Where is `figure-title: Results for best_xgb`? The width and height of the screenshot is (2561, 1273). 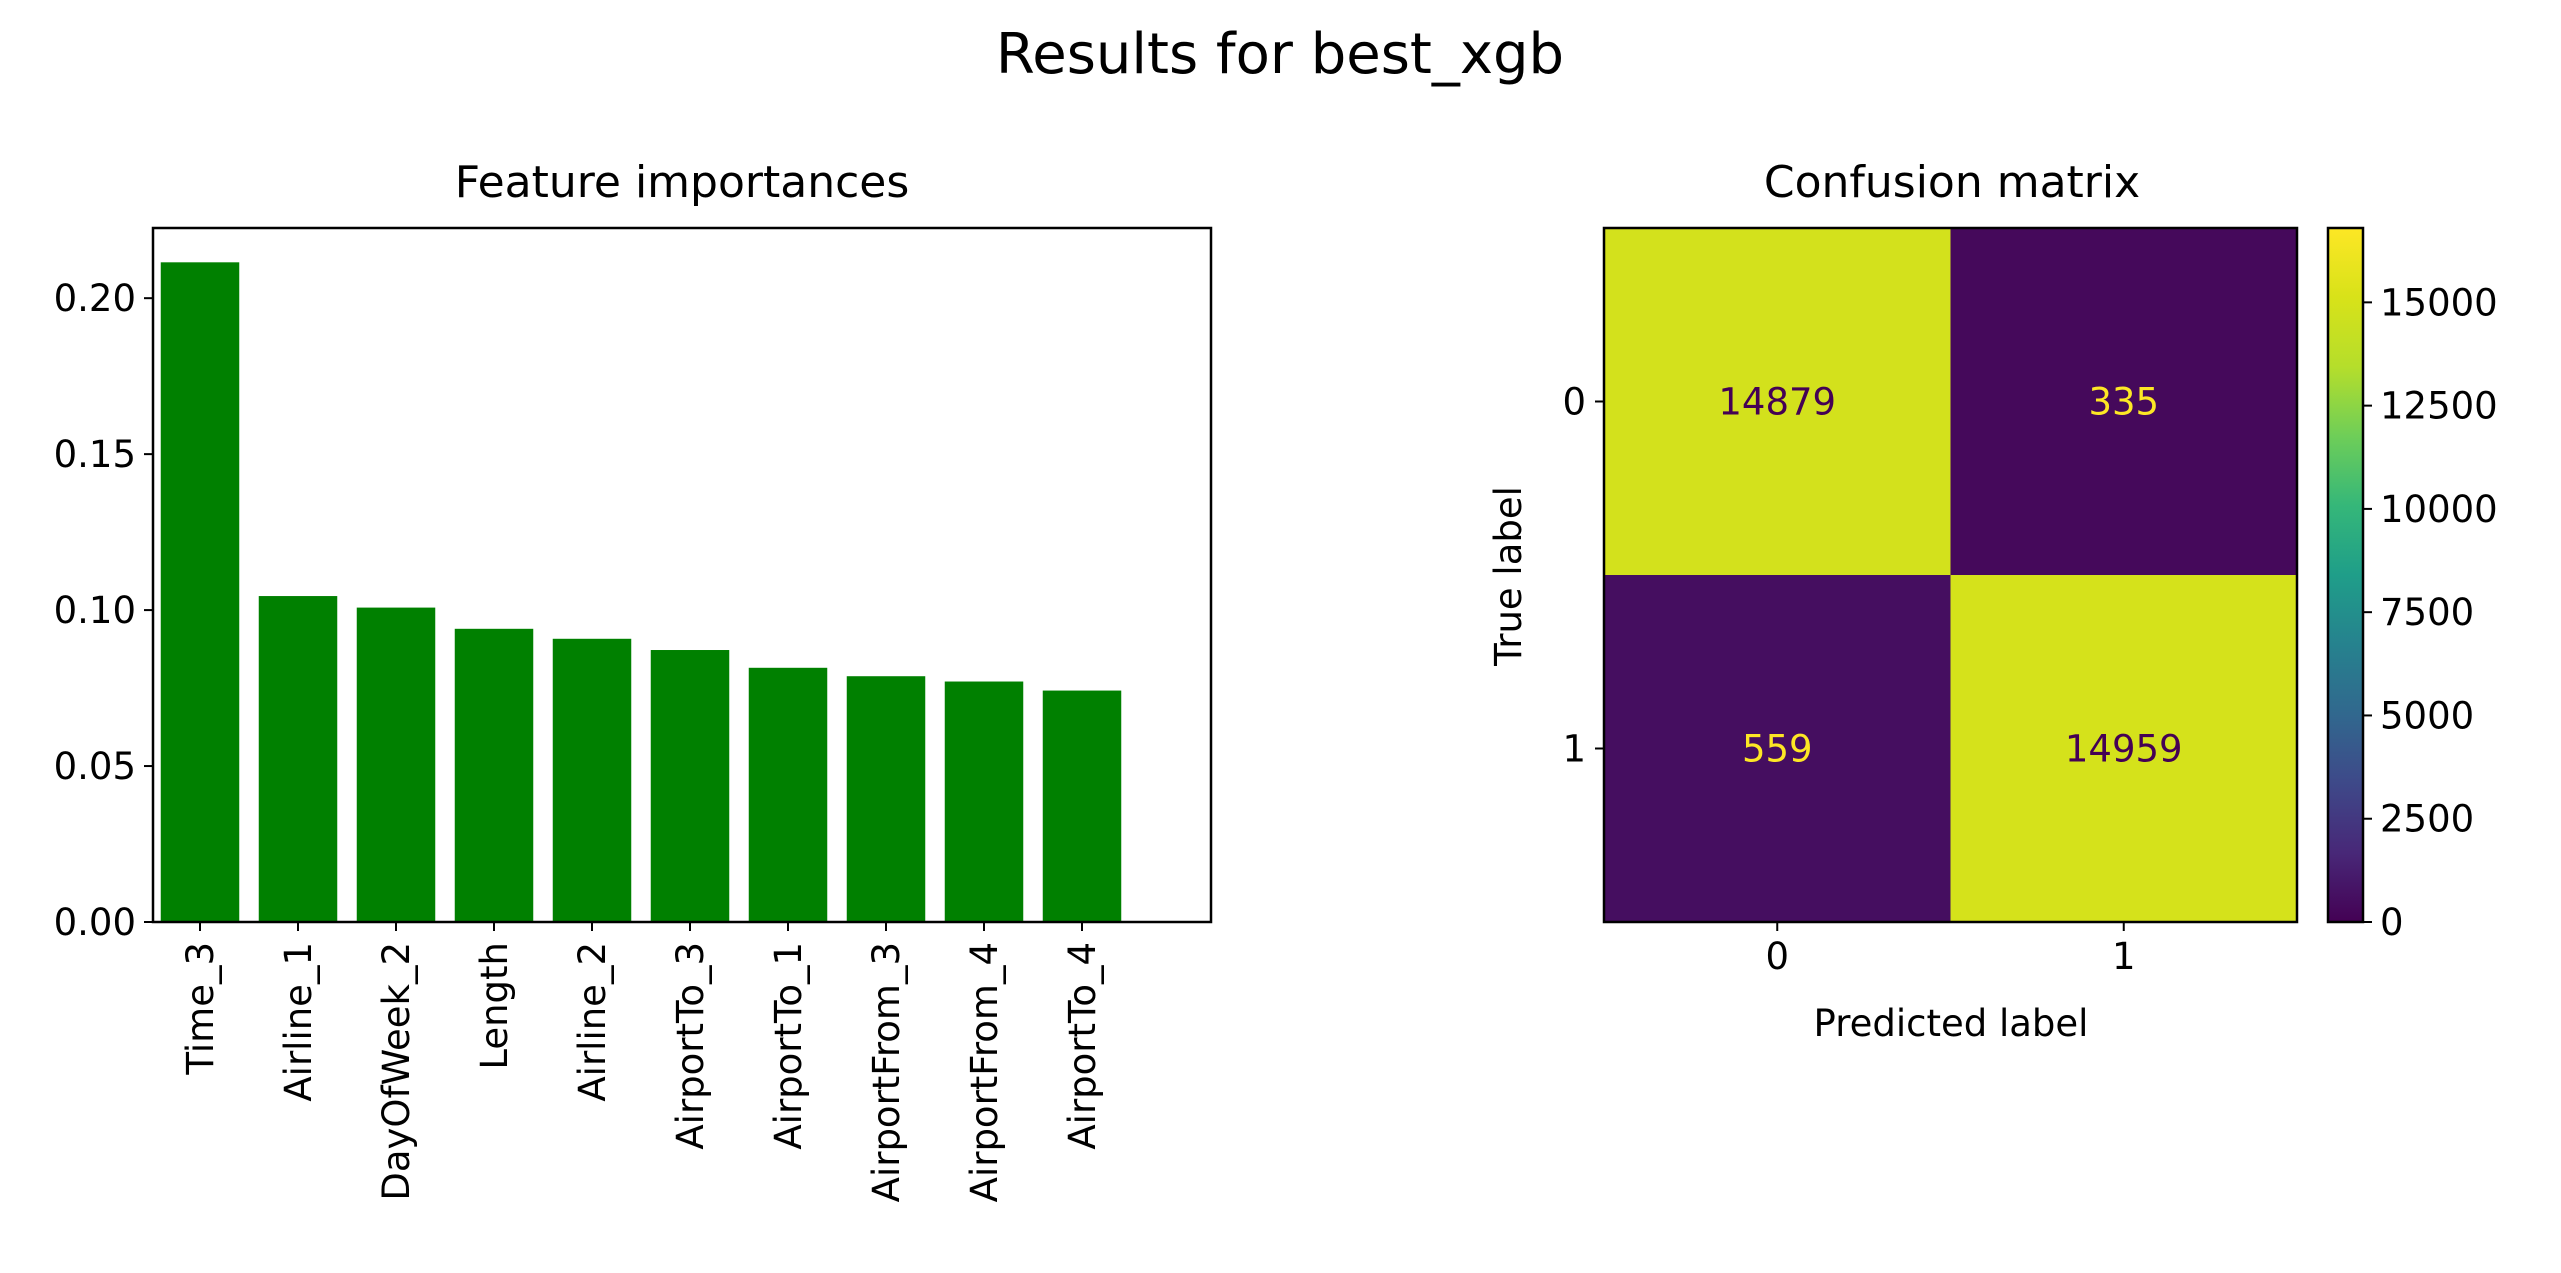 figure-title: Results for best_xgb is located at coordinates (1280, 54).